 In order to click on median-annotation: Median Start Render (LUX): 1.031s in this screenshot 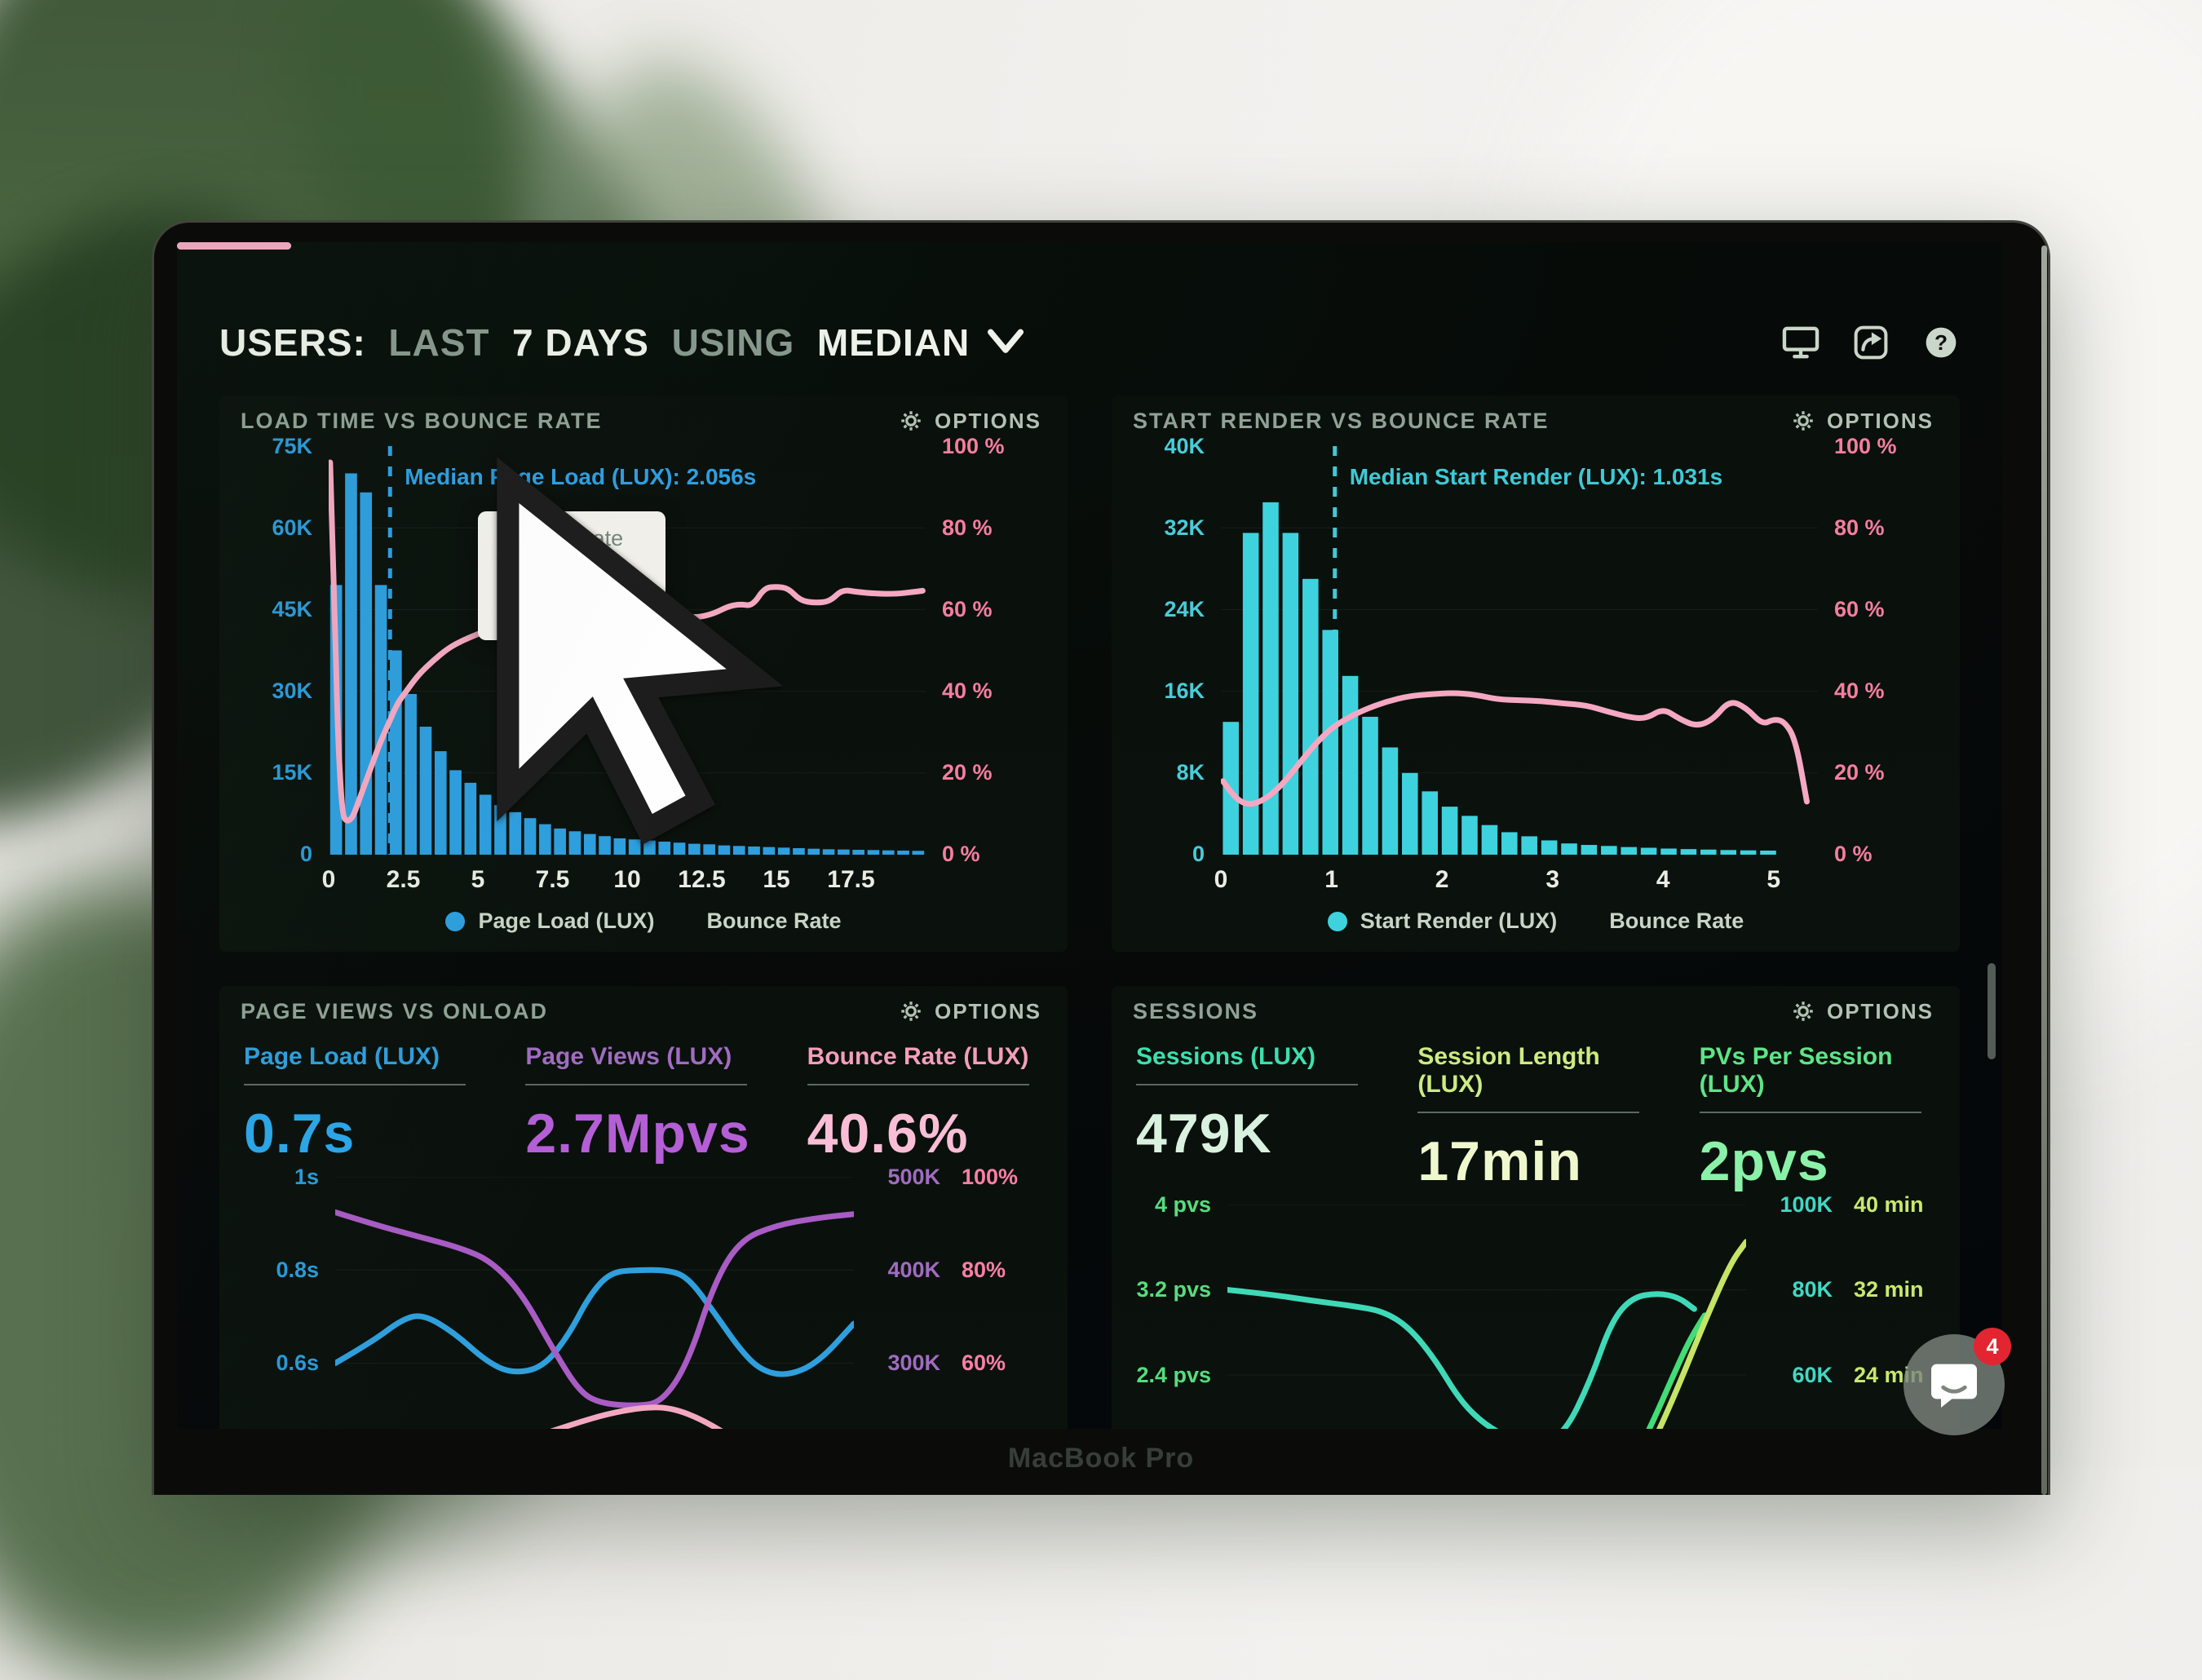, I will do `click(1536, 476)`.